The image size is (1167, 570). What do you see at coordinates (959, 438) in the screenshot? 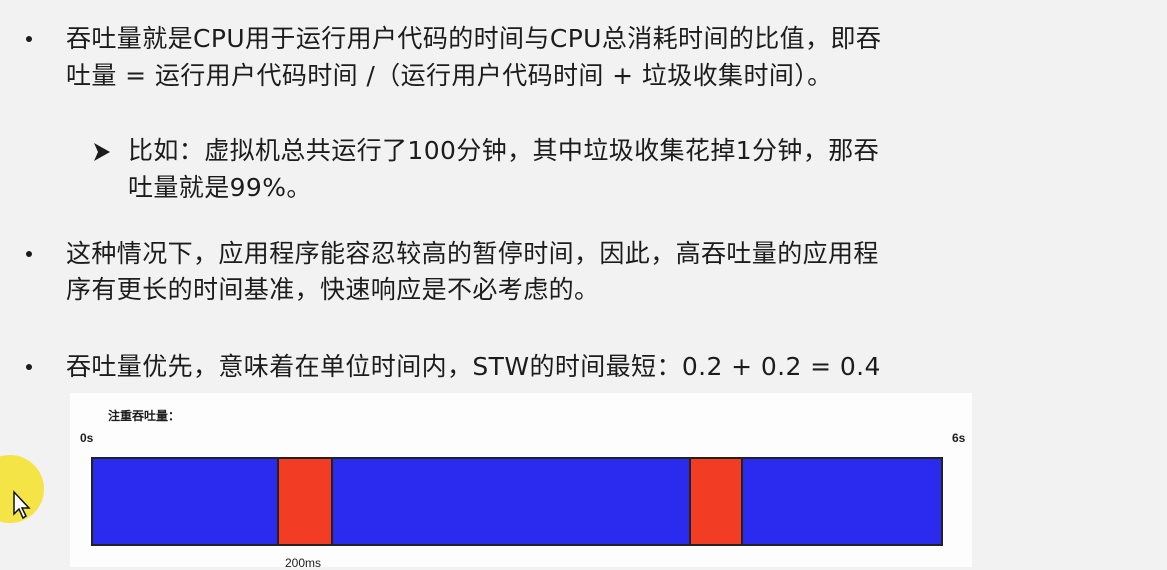
I see `end-time-label: 6s` at bounding box center [959, 438].